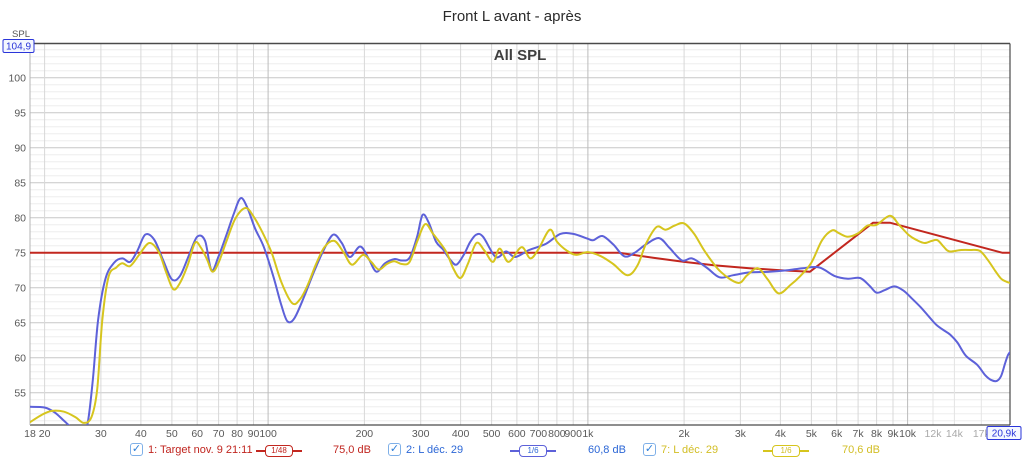  I want to click on trace-2-smoothing-badge: 1/6, so click(533, 451).